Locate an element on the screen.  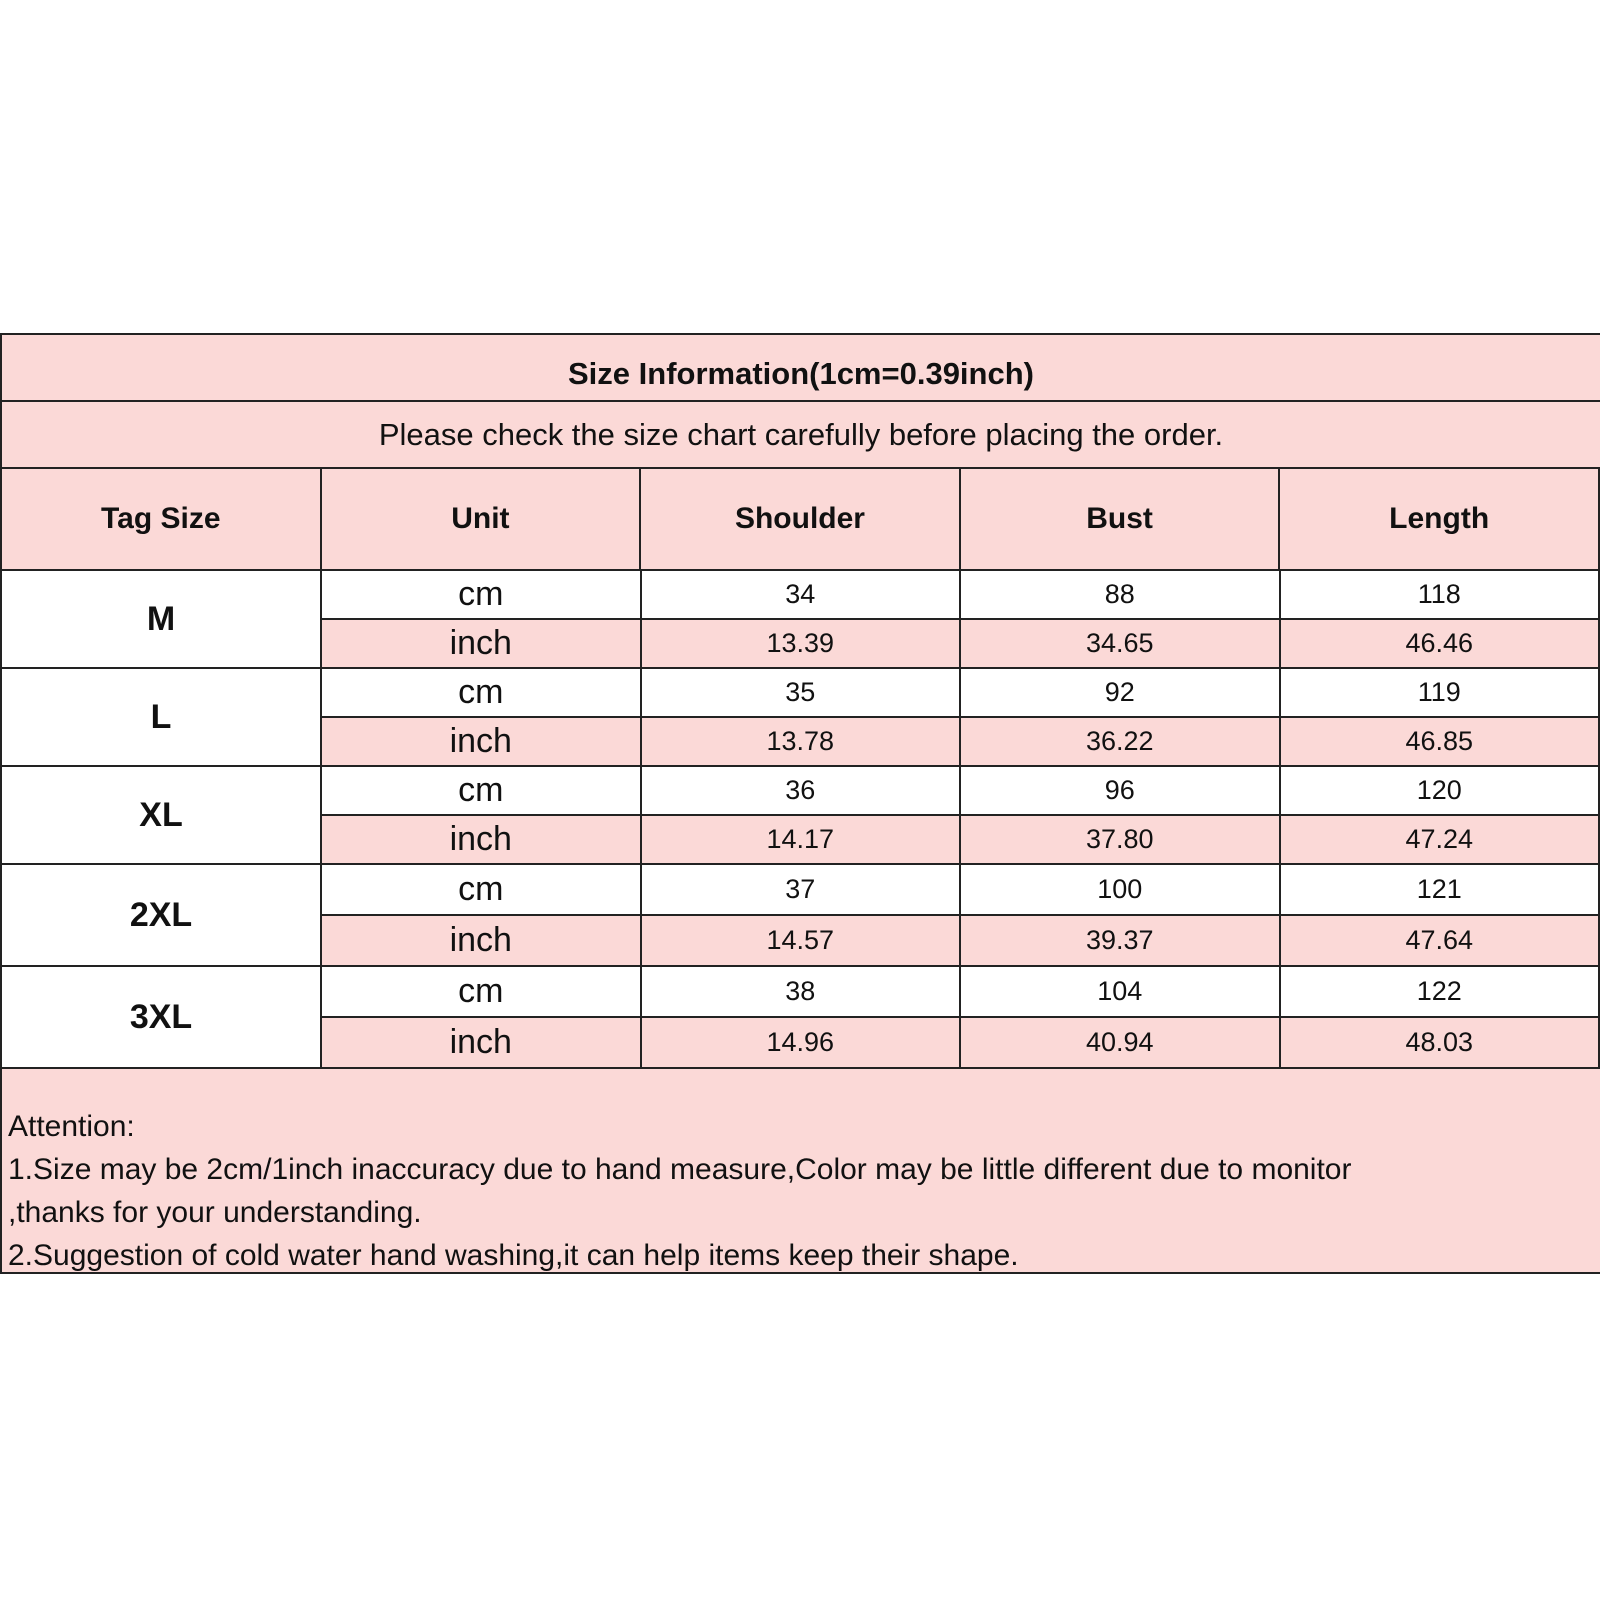
length-cell: 47.24 is located at coordinates (1440, 839).